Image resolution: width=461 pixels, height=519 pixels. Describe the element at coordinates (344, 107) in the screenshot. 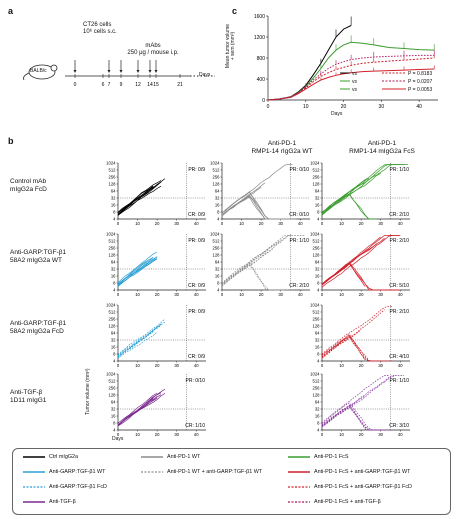

I see `c-xtick-label: 20` at that location.